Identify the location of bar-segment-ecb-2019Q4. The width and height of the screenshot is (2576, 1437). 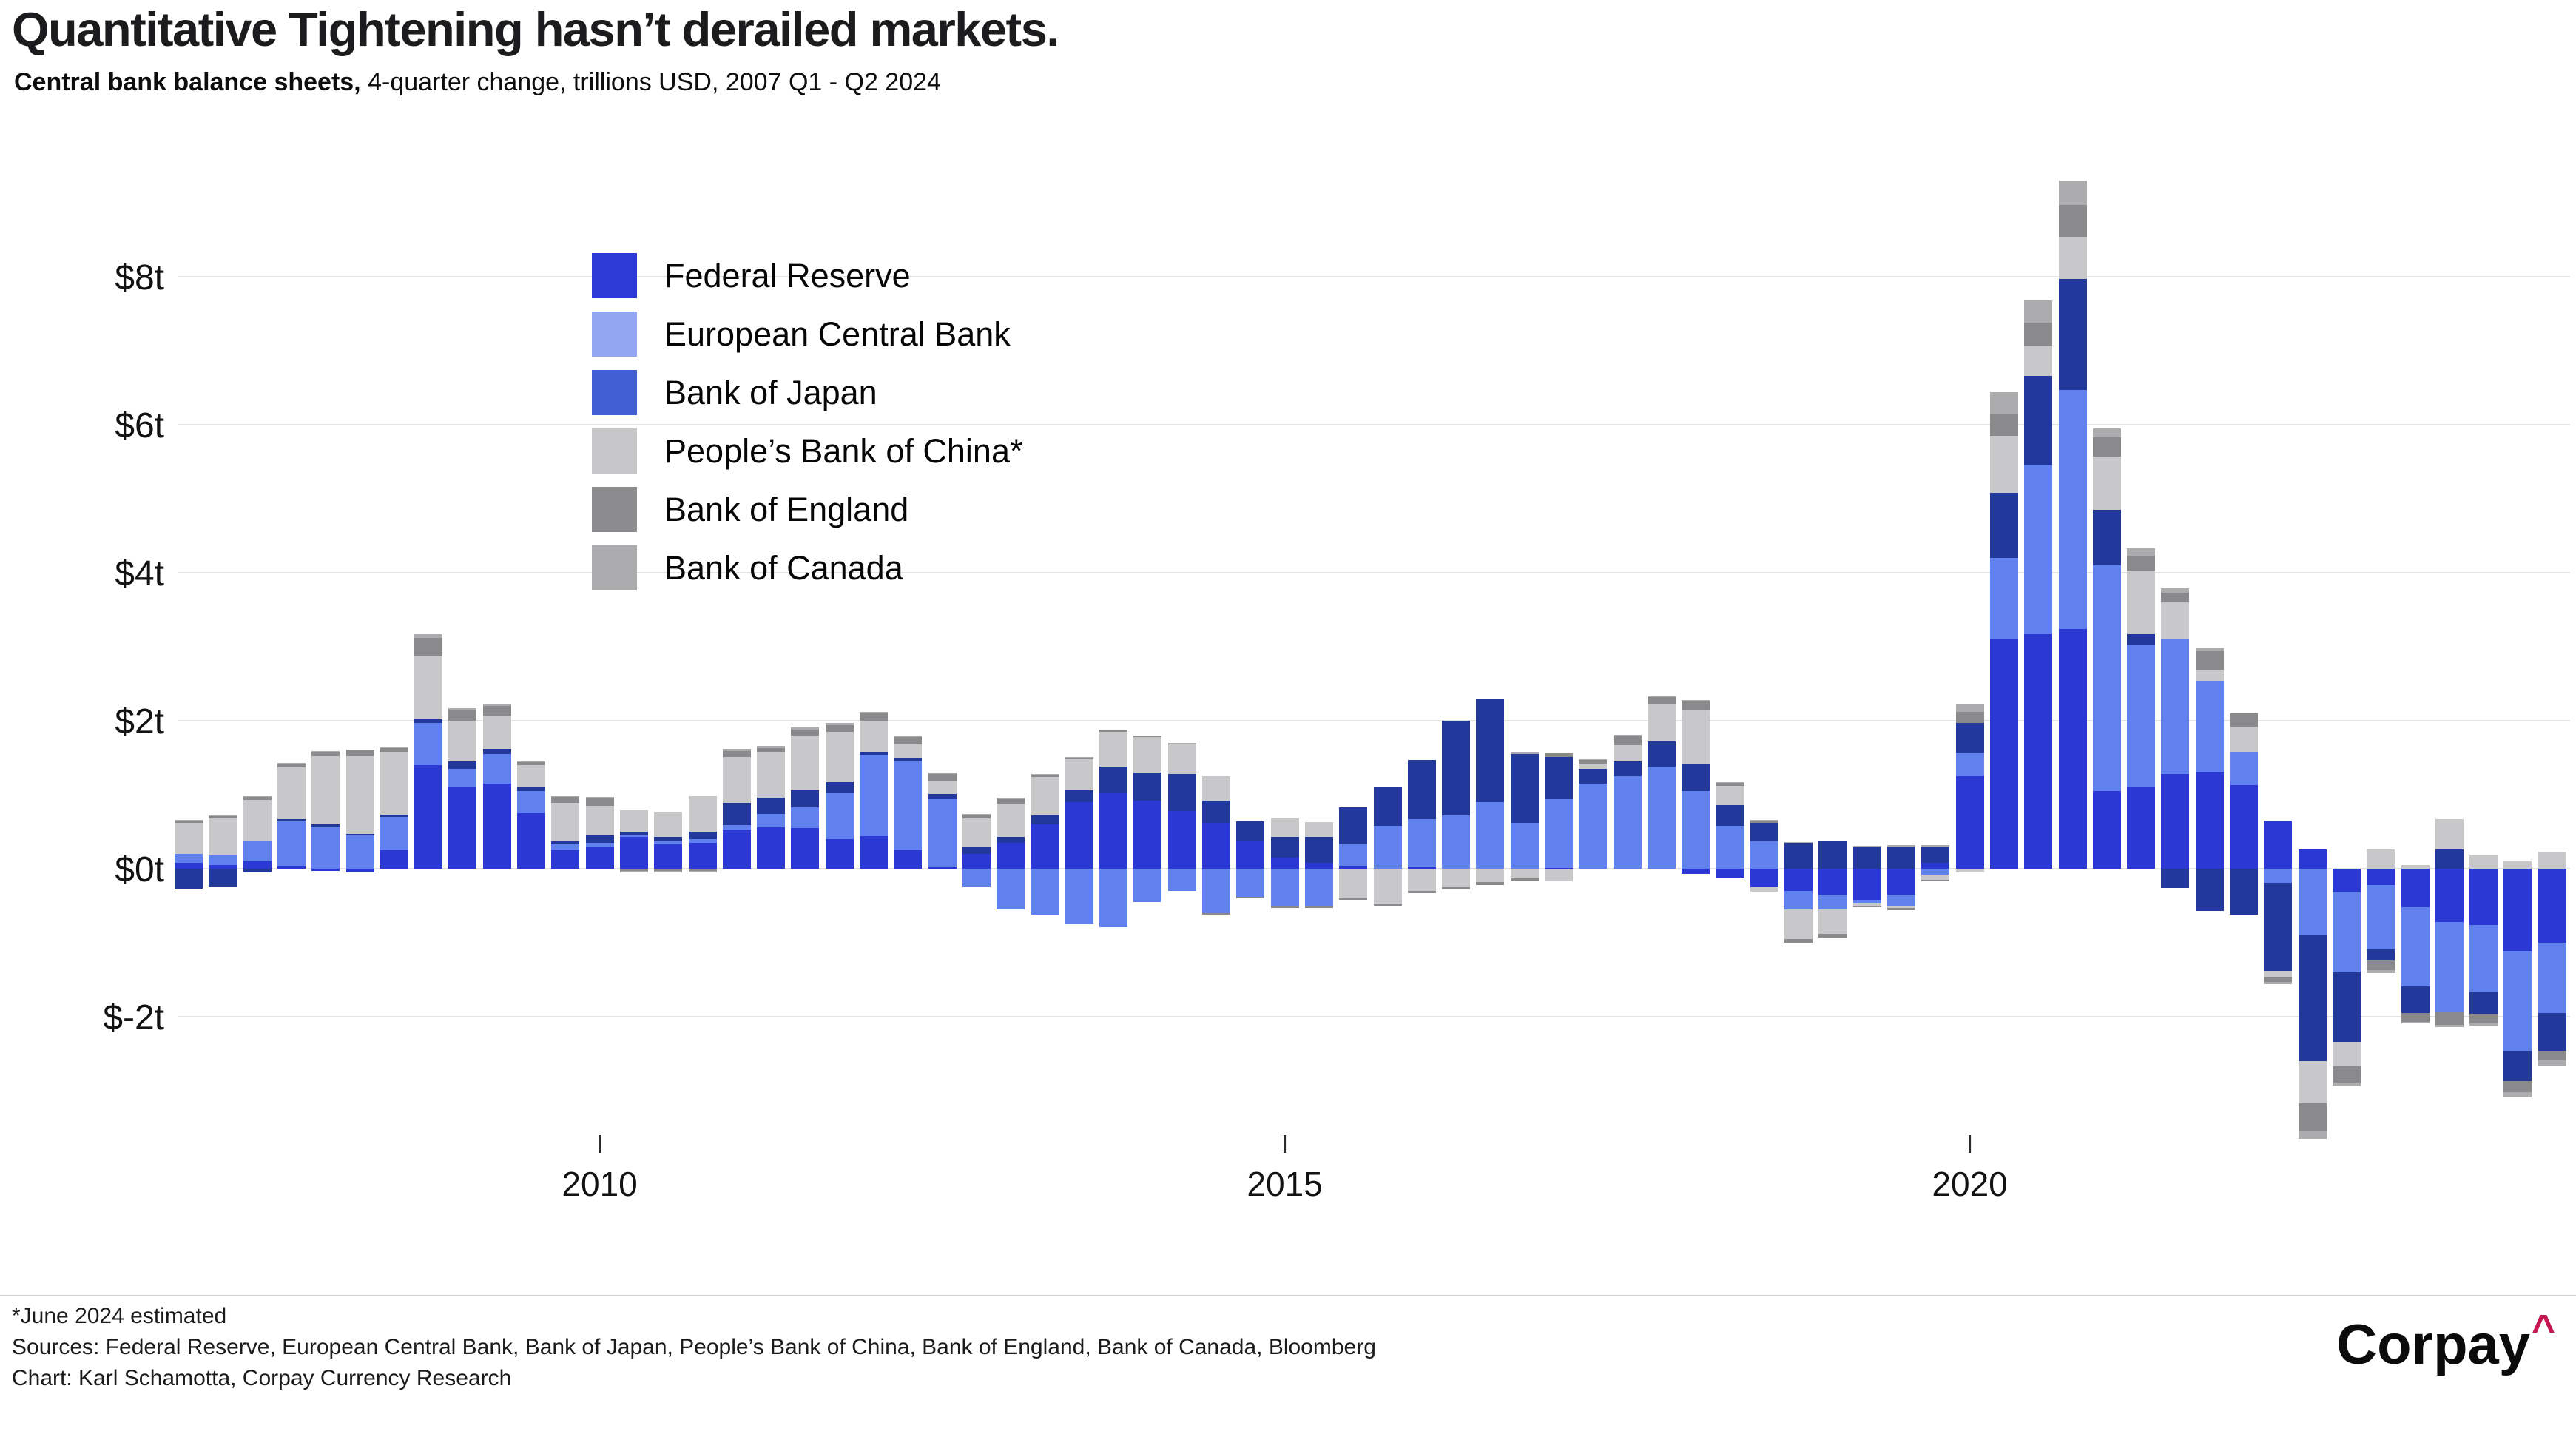
(1935, 872).